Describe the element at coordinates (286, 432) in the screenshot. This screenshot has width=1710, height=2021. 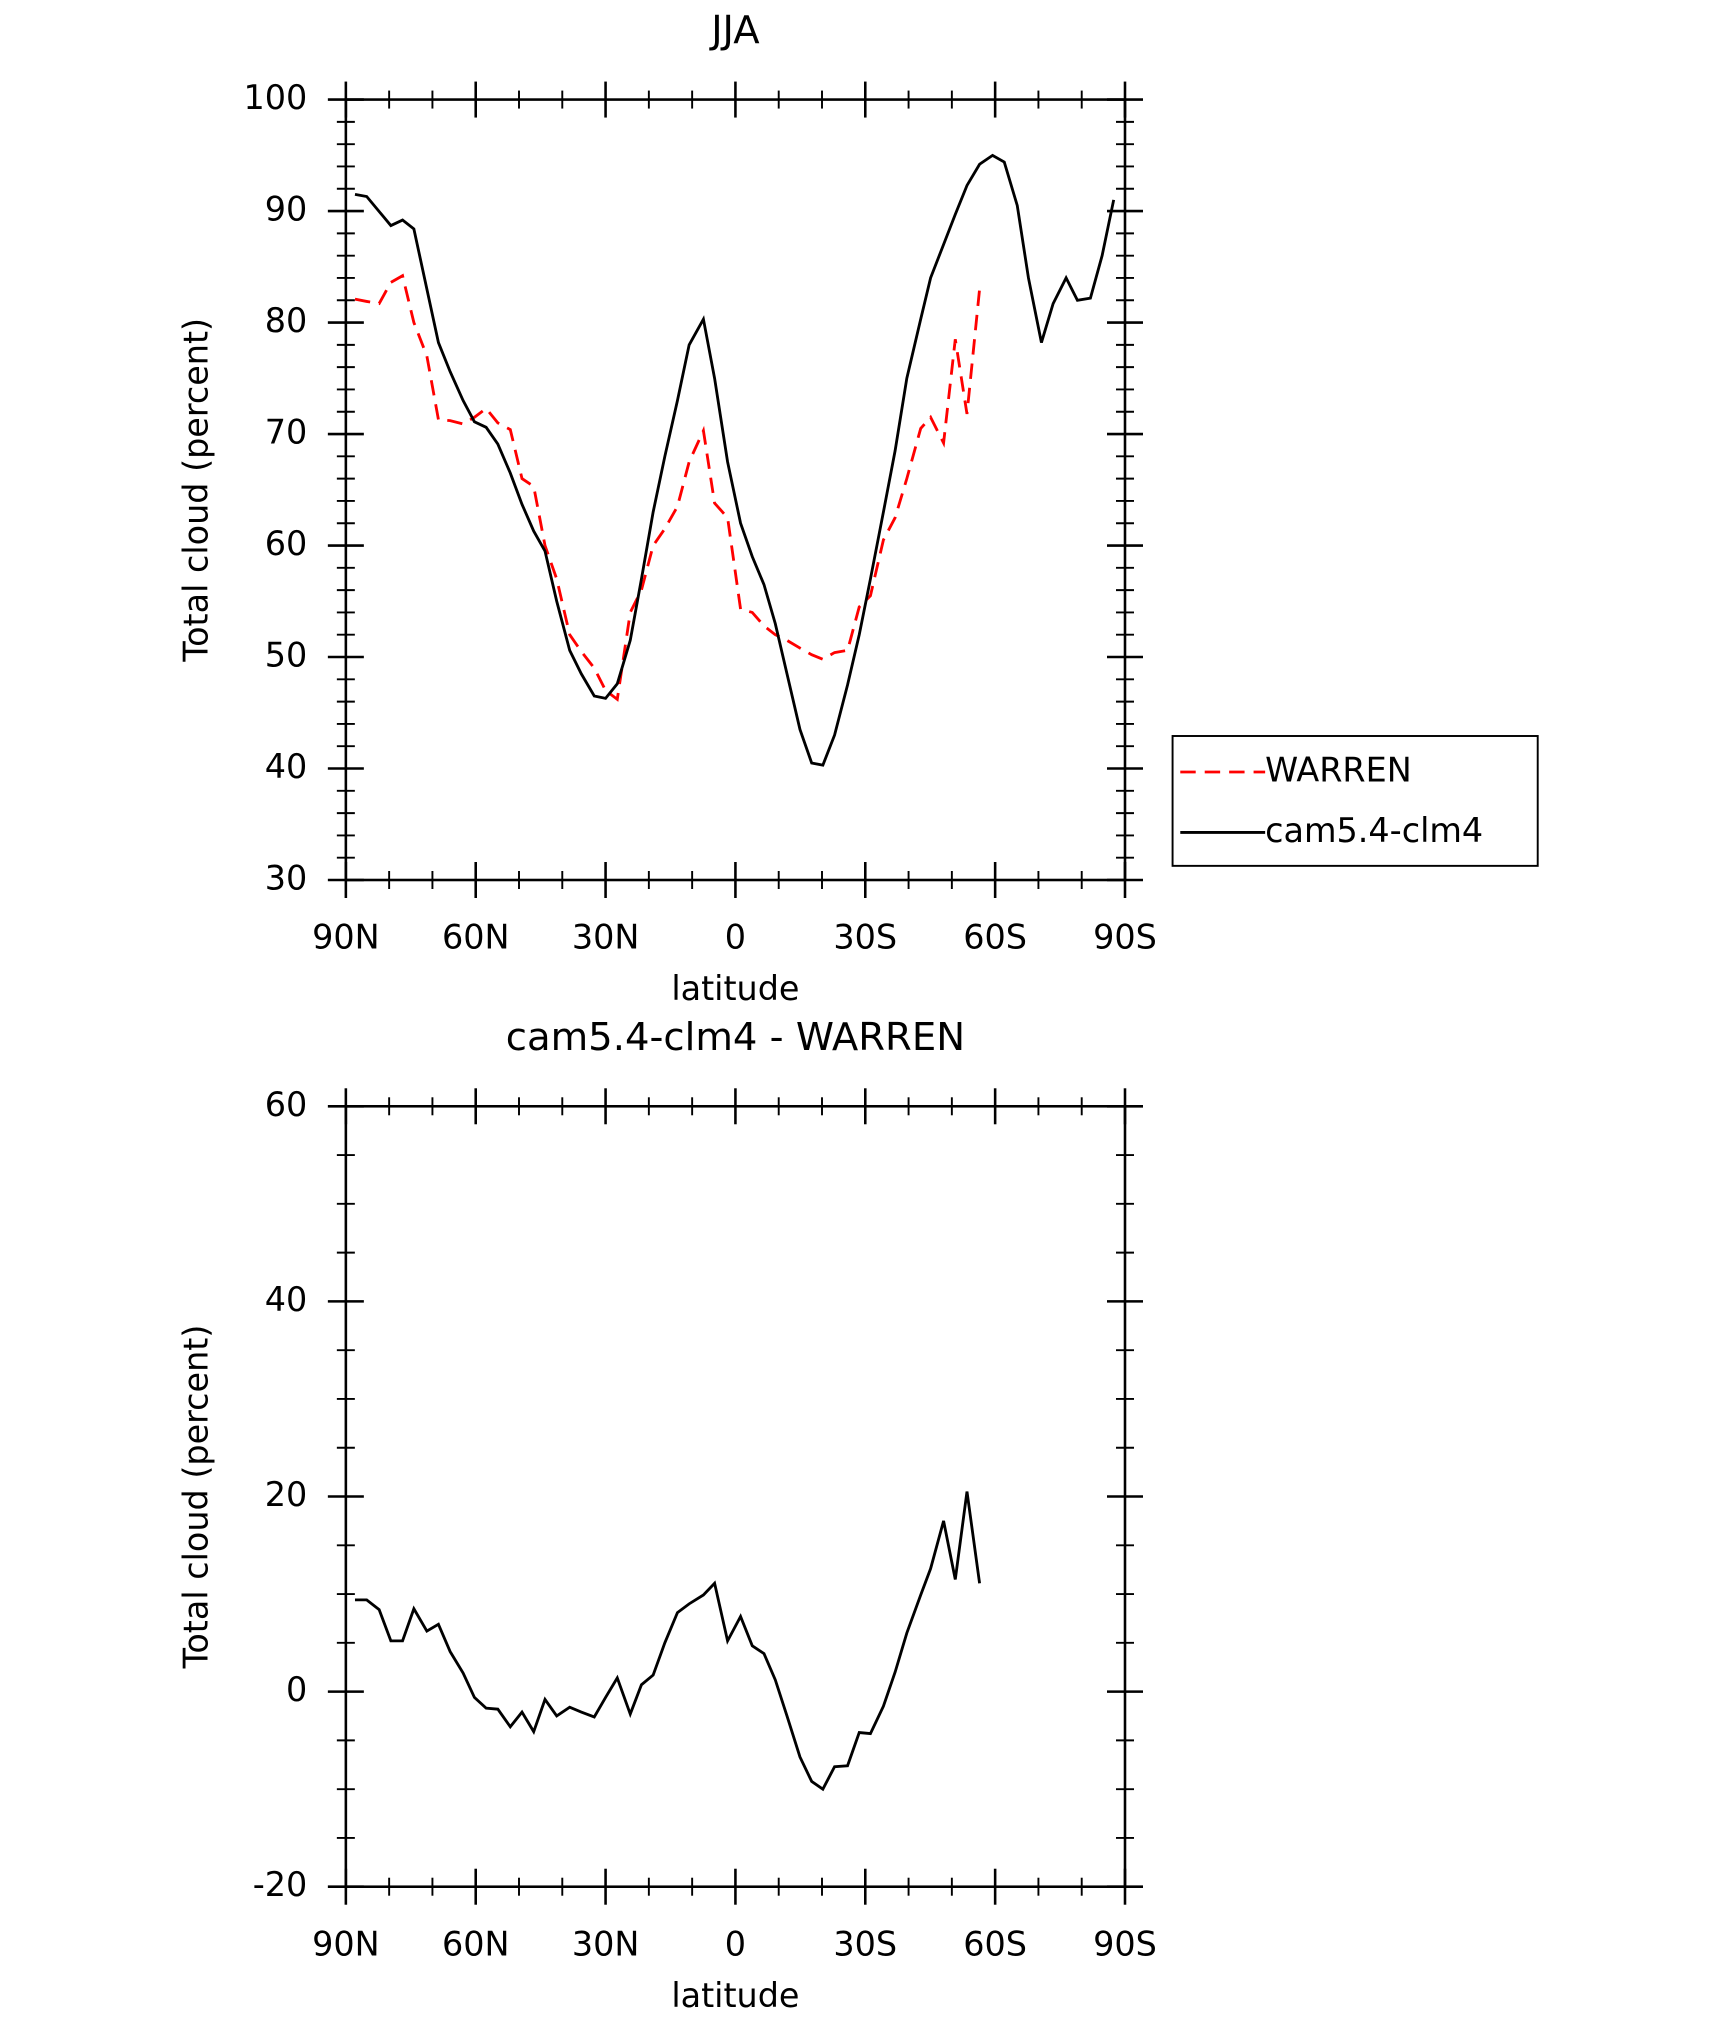
I see `y-tick-label: 70` at that location.